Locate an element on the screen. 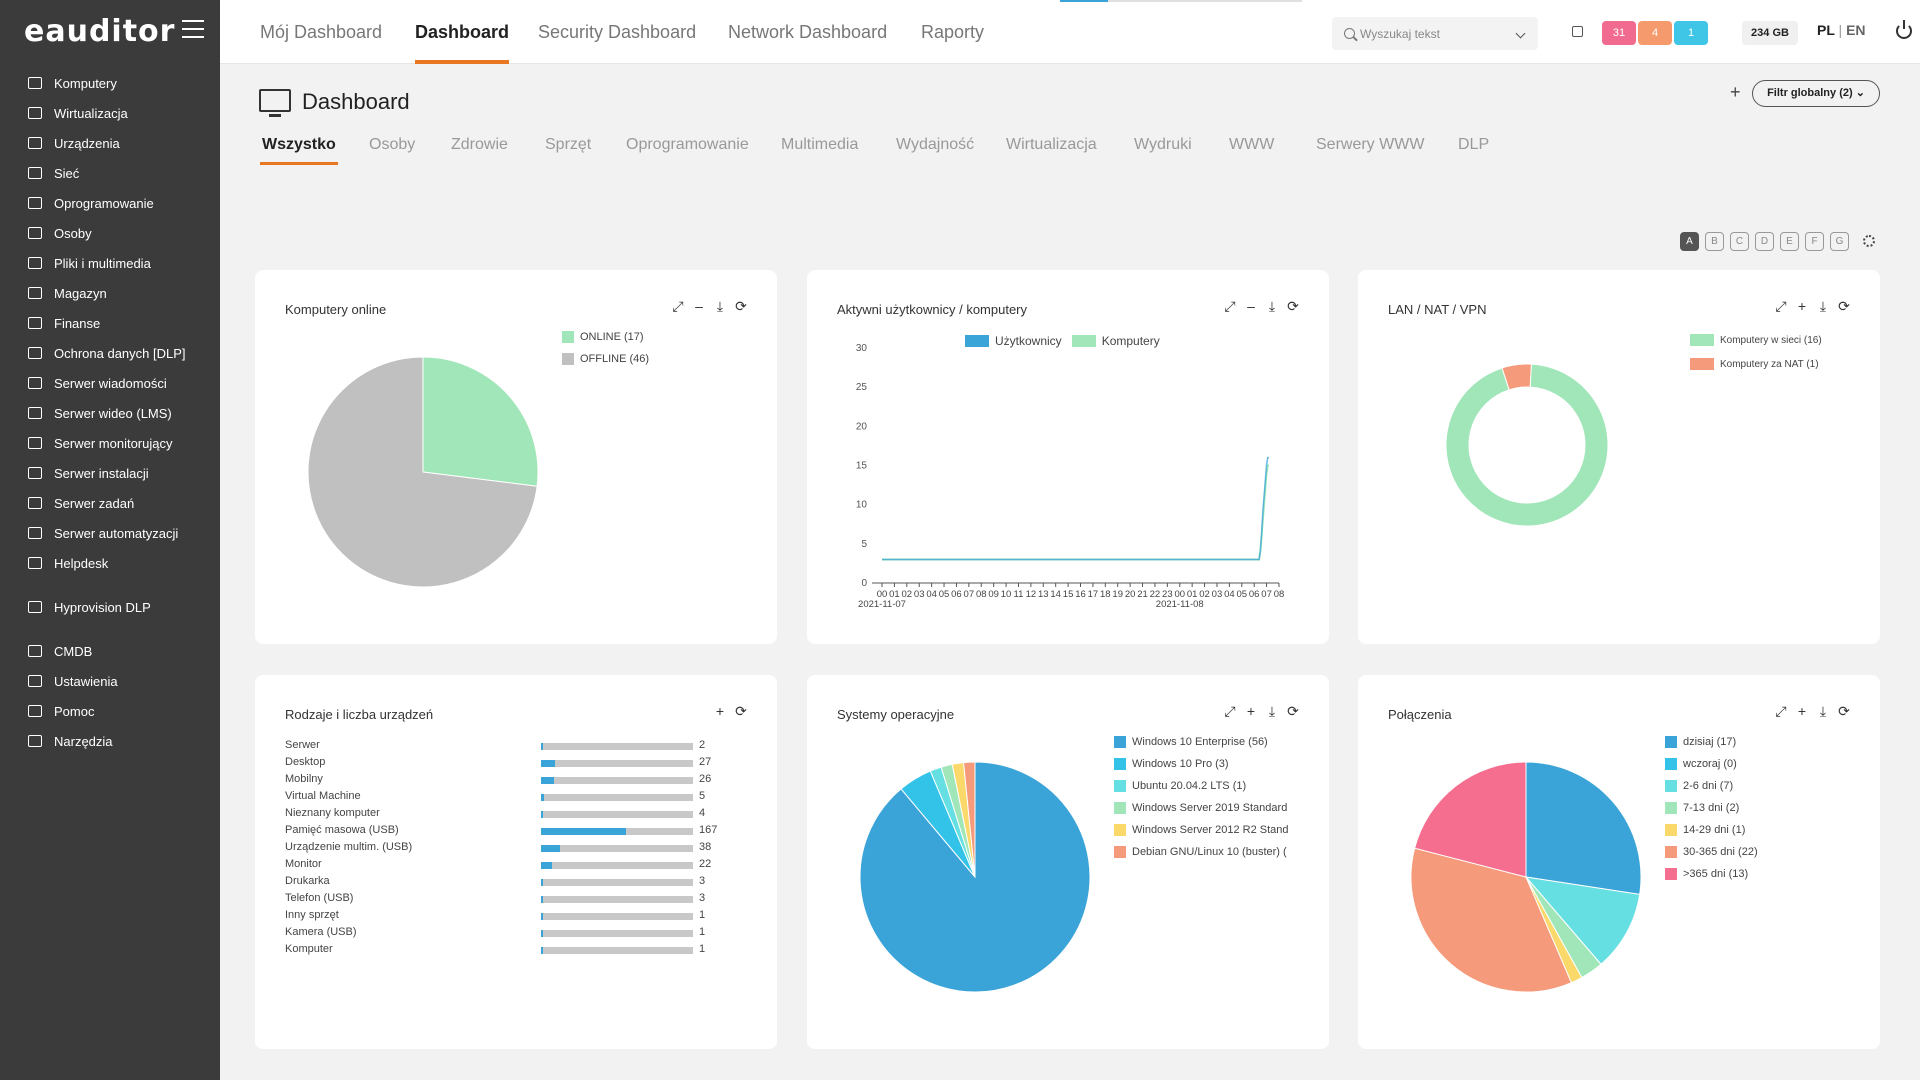 The height and width of the screenshot is (1080, 1920). bar-row: Desktop 27 is located at coordinates (505, 762).